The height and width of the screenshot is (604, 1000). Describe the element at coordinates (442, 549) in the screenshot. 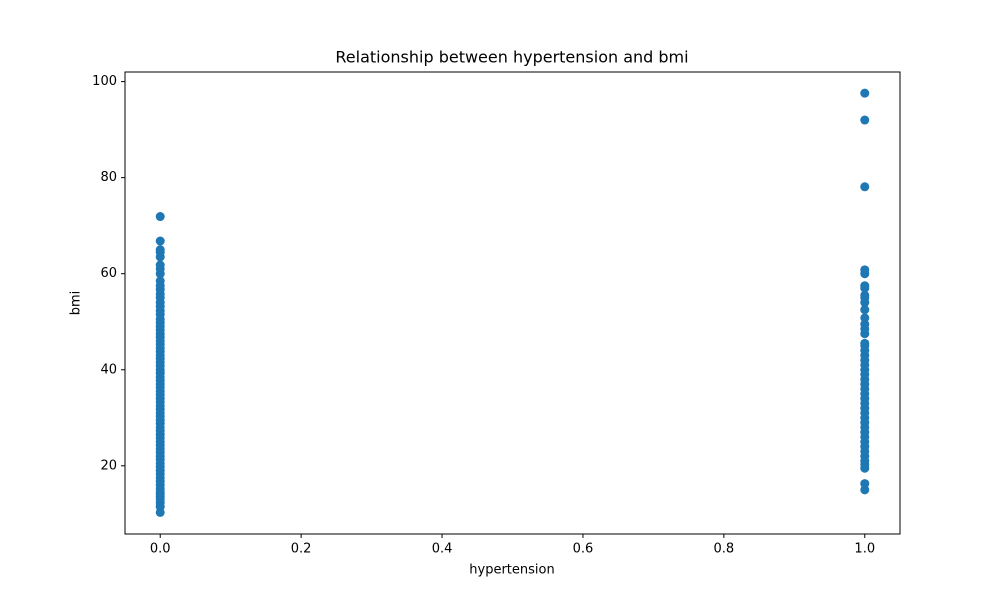

I see `x-tick-label: 0.4` at that location.